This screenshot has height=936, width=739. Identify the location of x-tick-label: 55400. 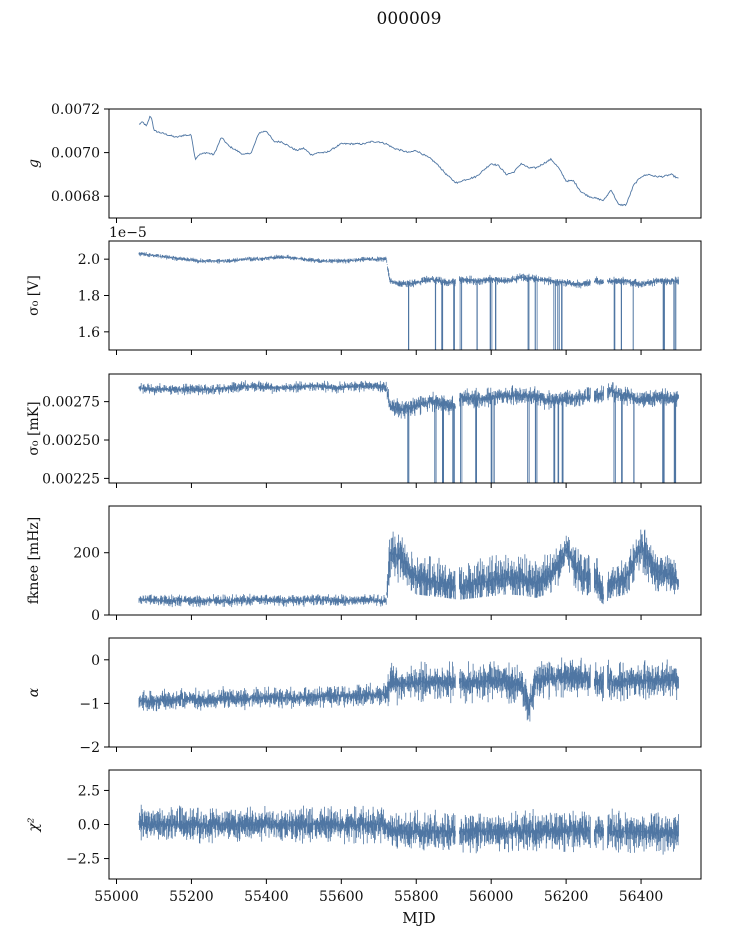
(266, 897).